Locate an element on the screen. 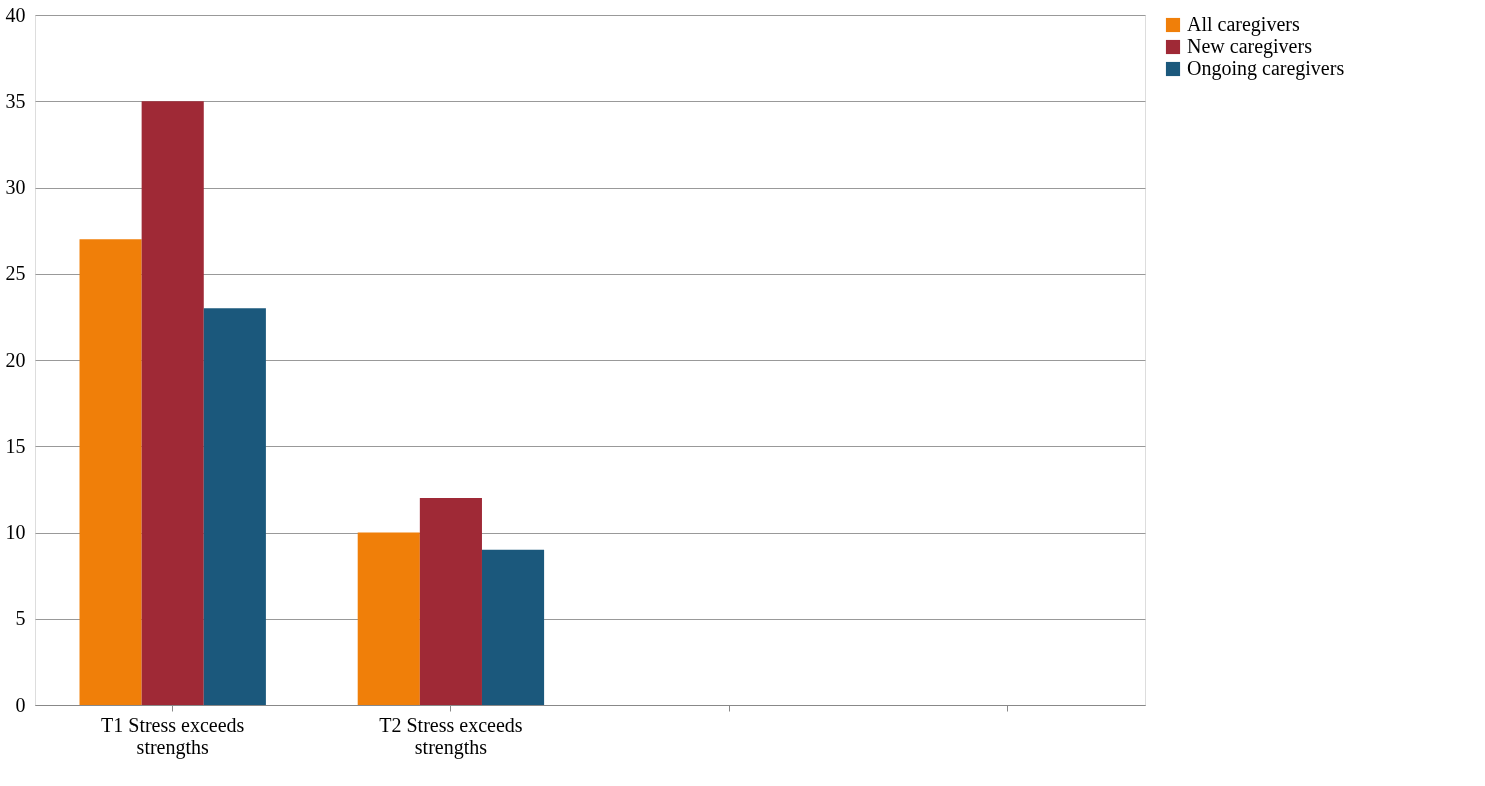  x-tick-label: T2 Stress exceeds strengths is located at coordinates (451, 736).